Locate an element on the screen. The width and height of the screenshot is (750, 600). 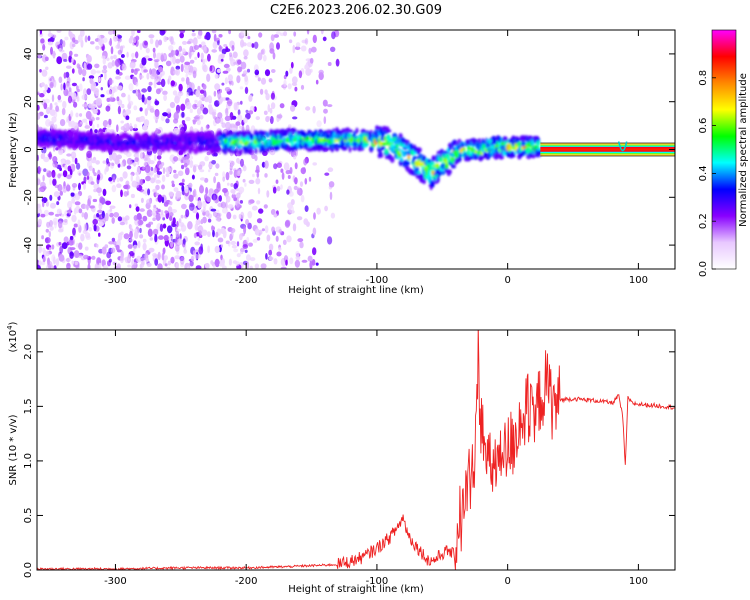
colorbar-tick-label: 0.8 is located at coordinates (703, 78).